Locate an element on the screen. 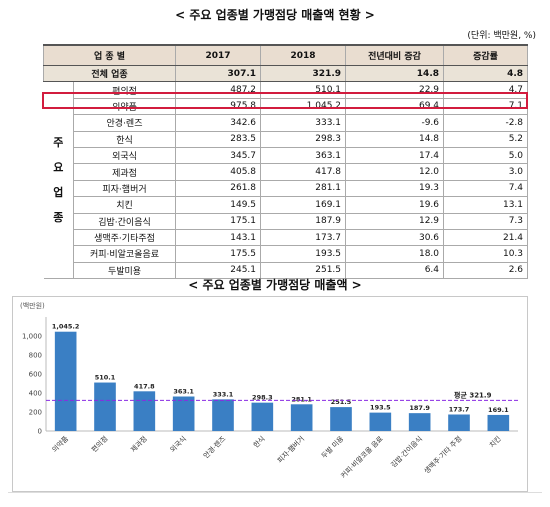 Image resolution: width=550 pixels, height=507 pixels. header-2018: 2018 is located at coordinates (303, 55).